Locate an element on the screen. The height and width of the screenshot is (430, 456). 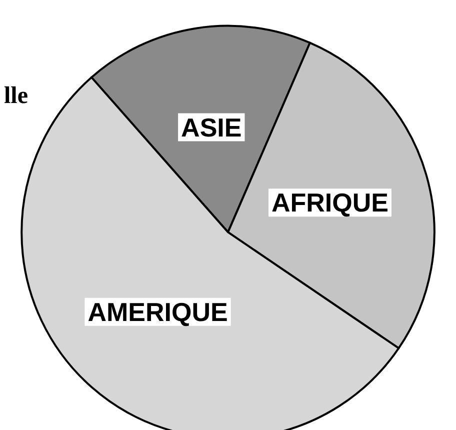
slice-label: ASIE is located at coordinates (211, 127).